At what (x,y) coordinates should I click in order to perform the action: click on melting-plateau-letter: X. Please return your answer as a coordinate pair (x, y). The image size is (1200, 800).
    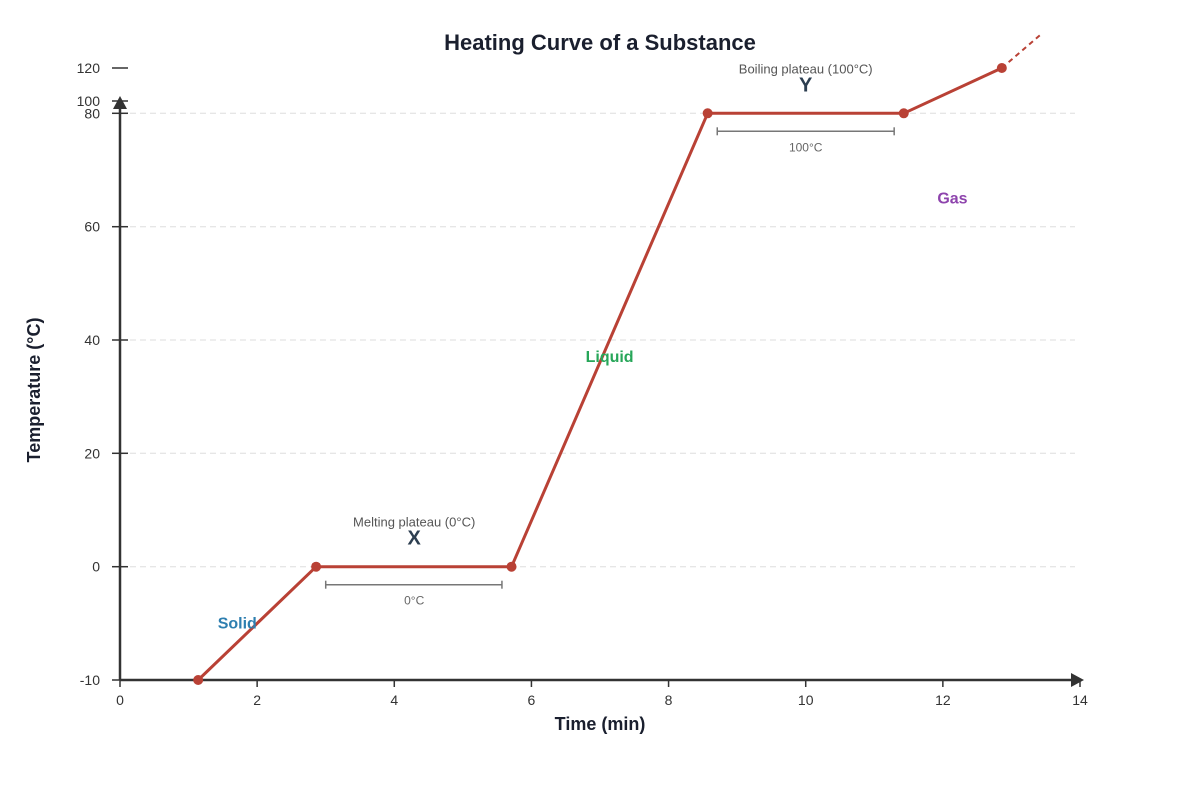
    Looking at the image, I should click on (414, 539).